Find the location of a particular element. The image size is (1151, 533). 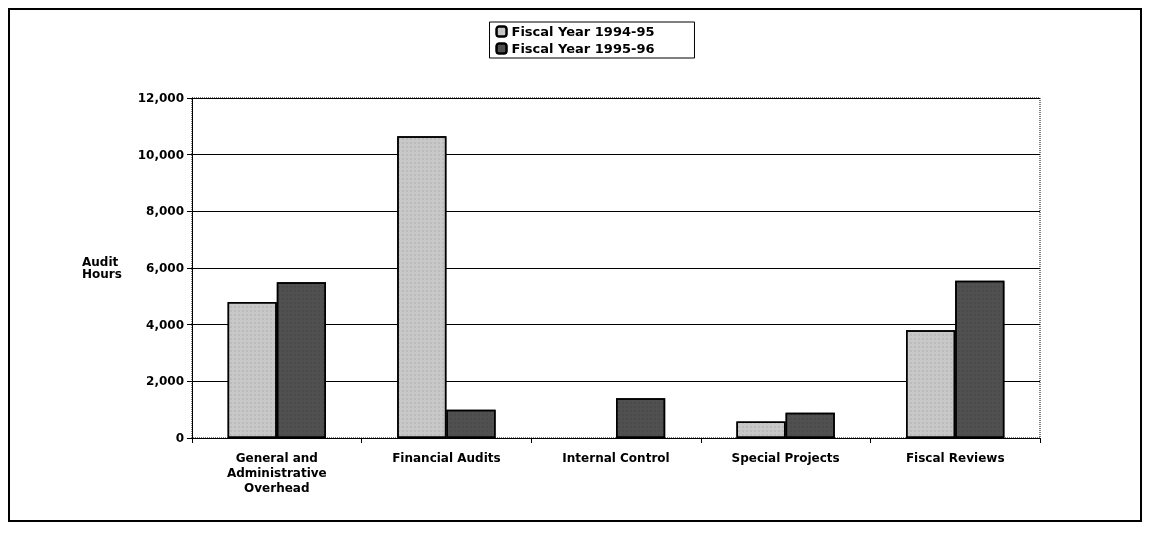

y-tick-label: 2,000 is located at coordinates (165, 381).